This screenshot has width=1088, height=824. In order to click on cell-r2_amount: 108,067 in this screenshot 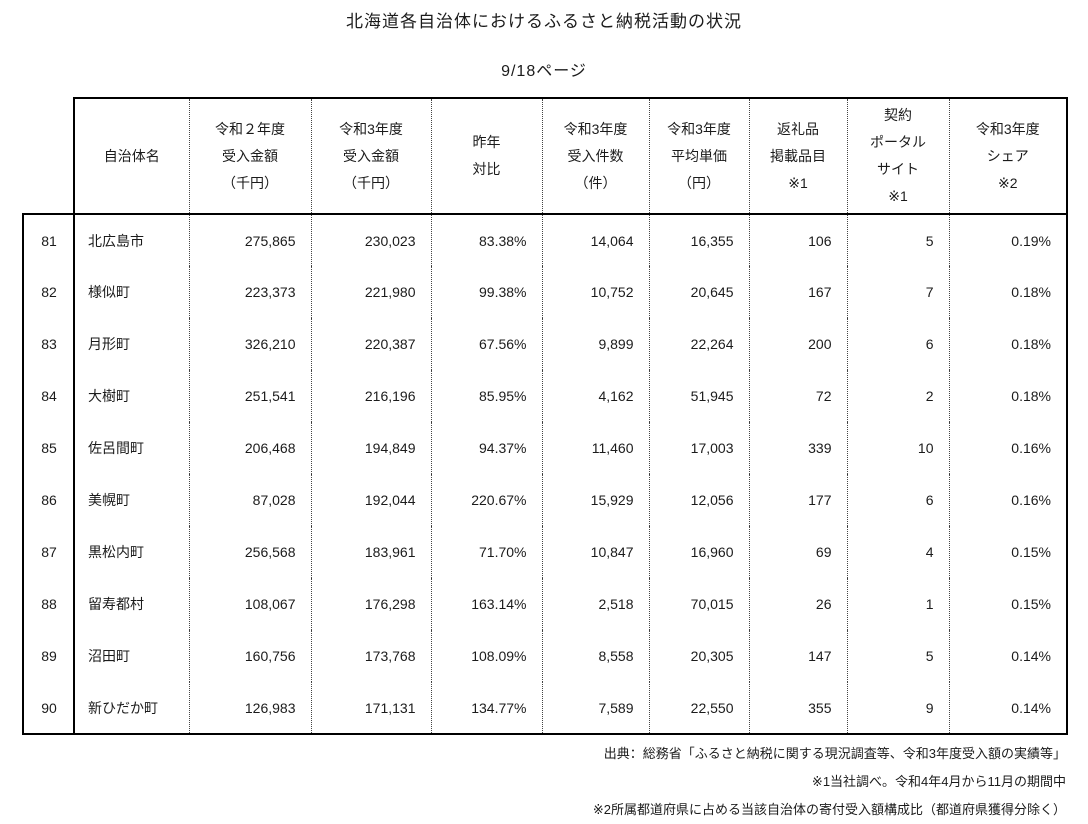, I will do `click(249, 604)`.